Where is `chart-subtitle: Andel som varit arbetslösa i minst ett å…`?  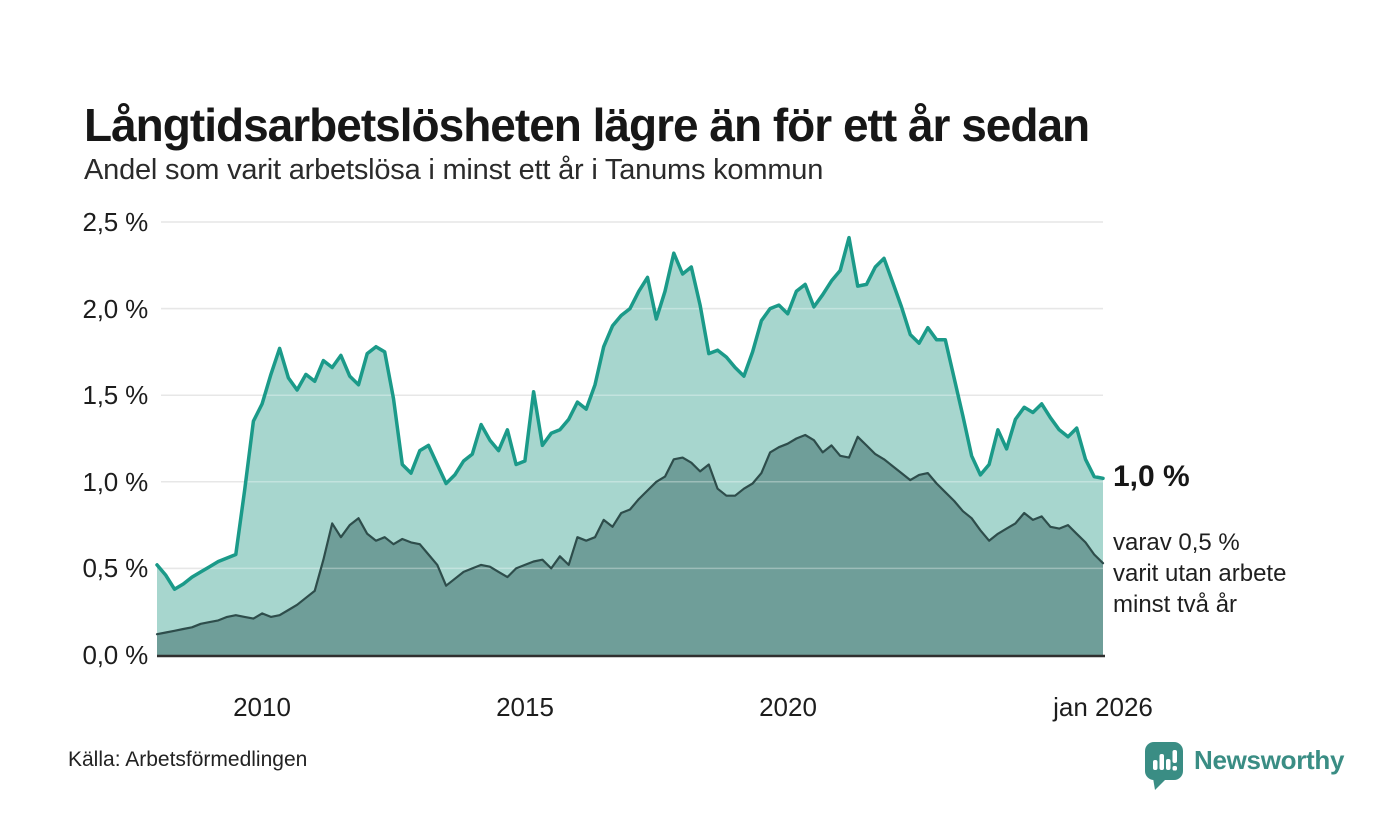 chart-subtitle: Andel som varit arbetslösa i minst ett å… is located at coordinates (454, 170).